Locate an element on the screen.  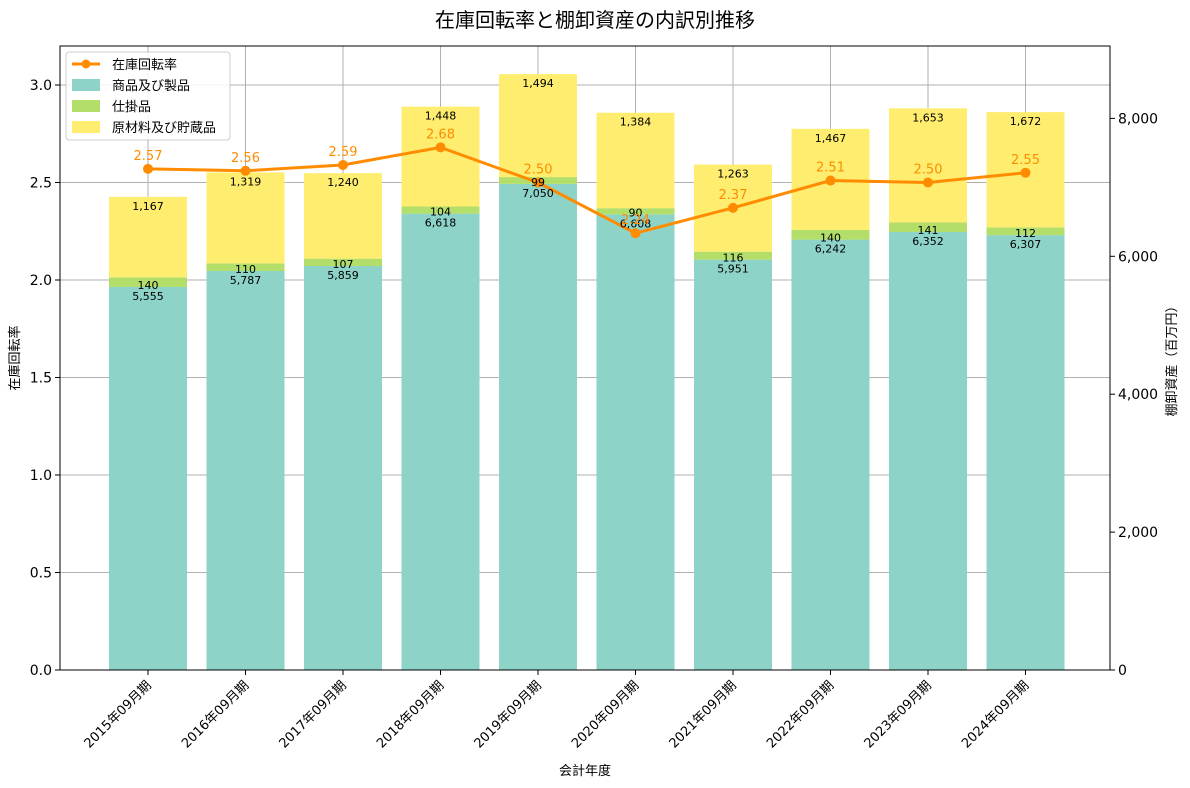
label-raw-materials: 1,653 is located at coordinates (928, 117).